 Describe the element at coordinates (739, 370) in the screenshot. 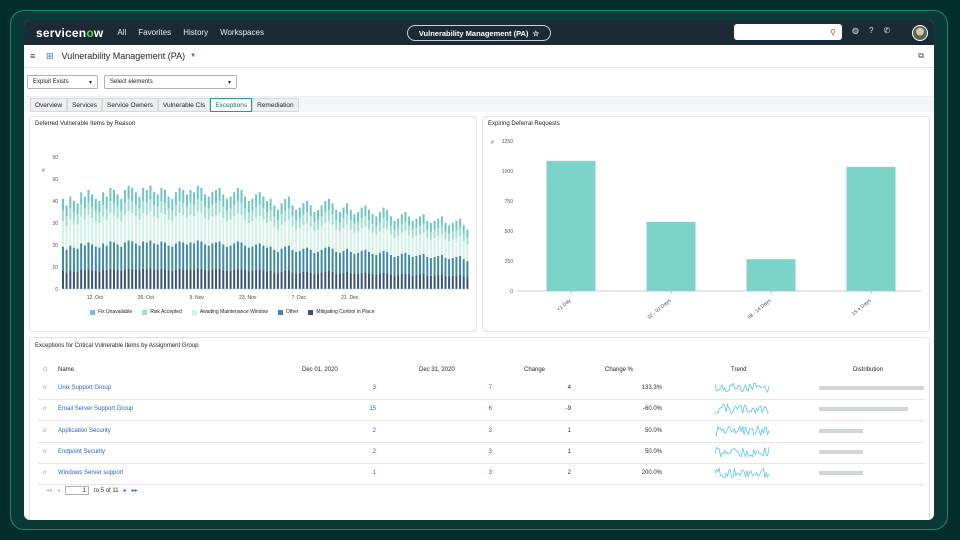

I see `column-header-trend: Trend` at that location.